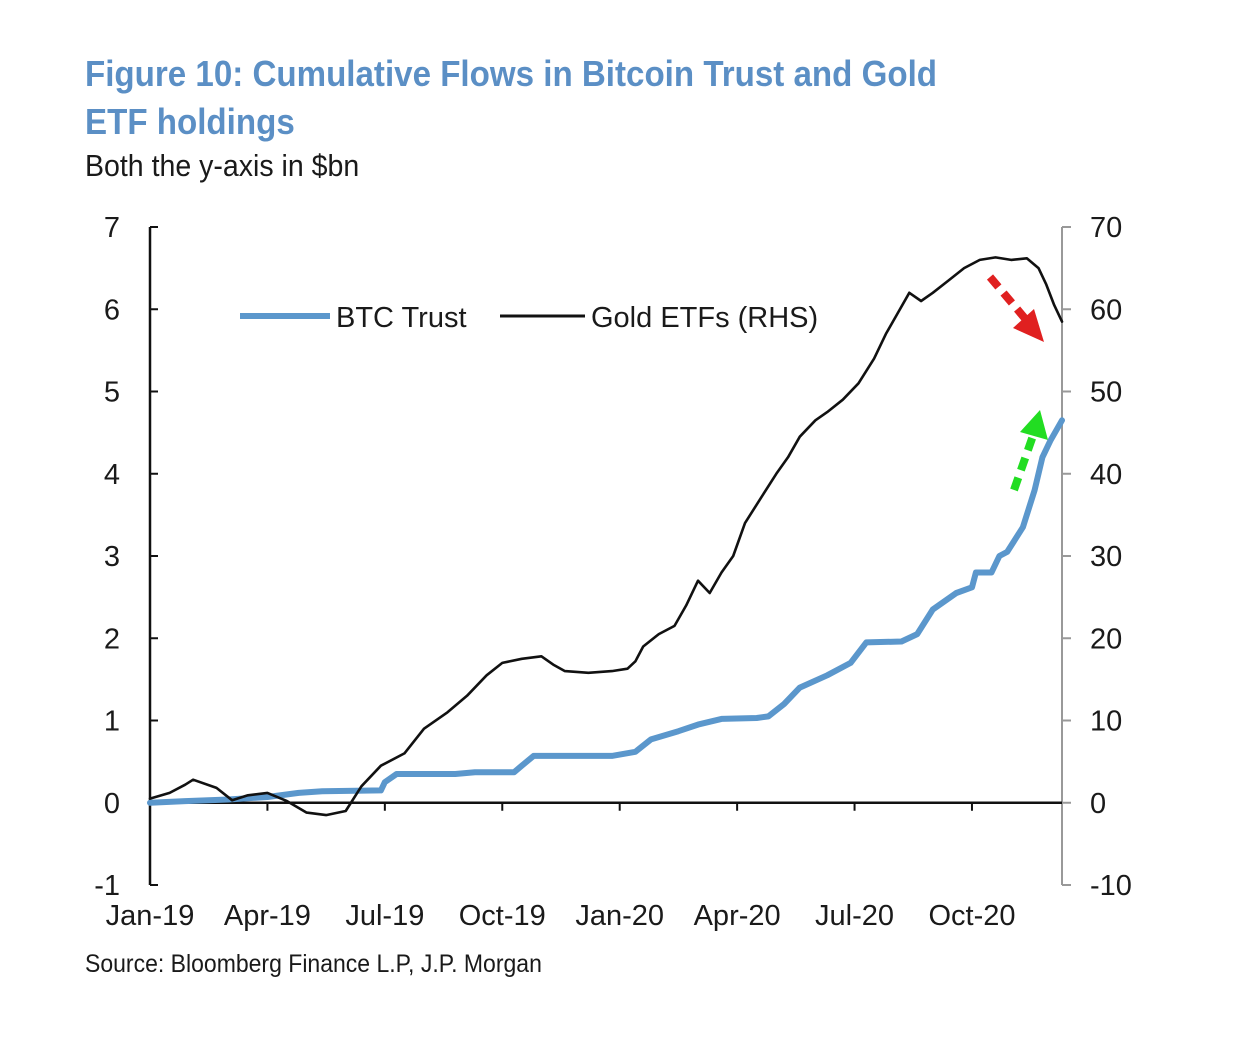 The image size is (1244, 1040). Describe the element at coordinates (502, 916) in the screenshot. I see `x-tick-label: Oct-19` at that location.